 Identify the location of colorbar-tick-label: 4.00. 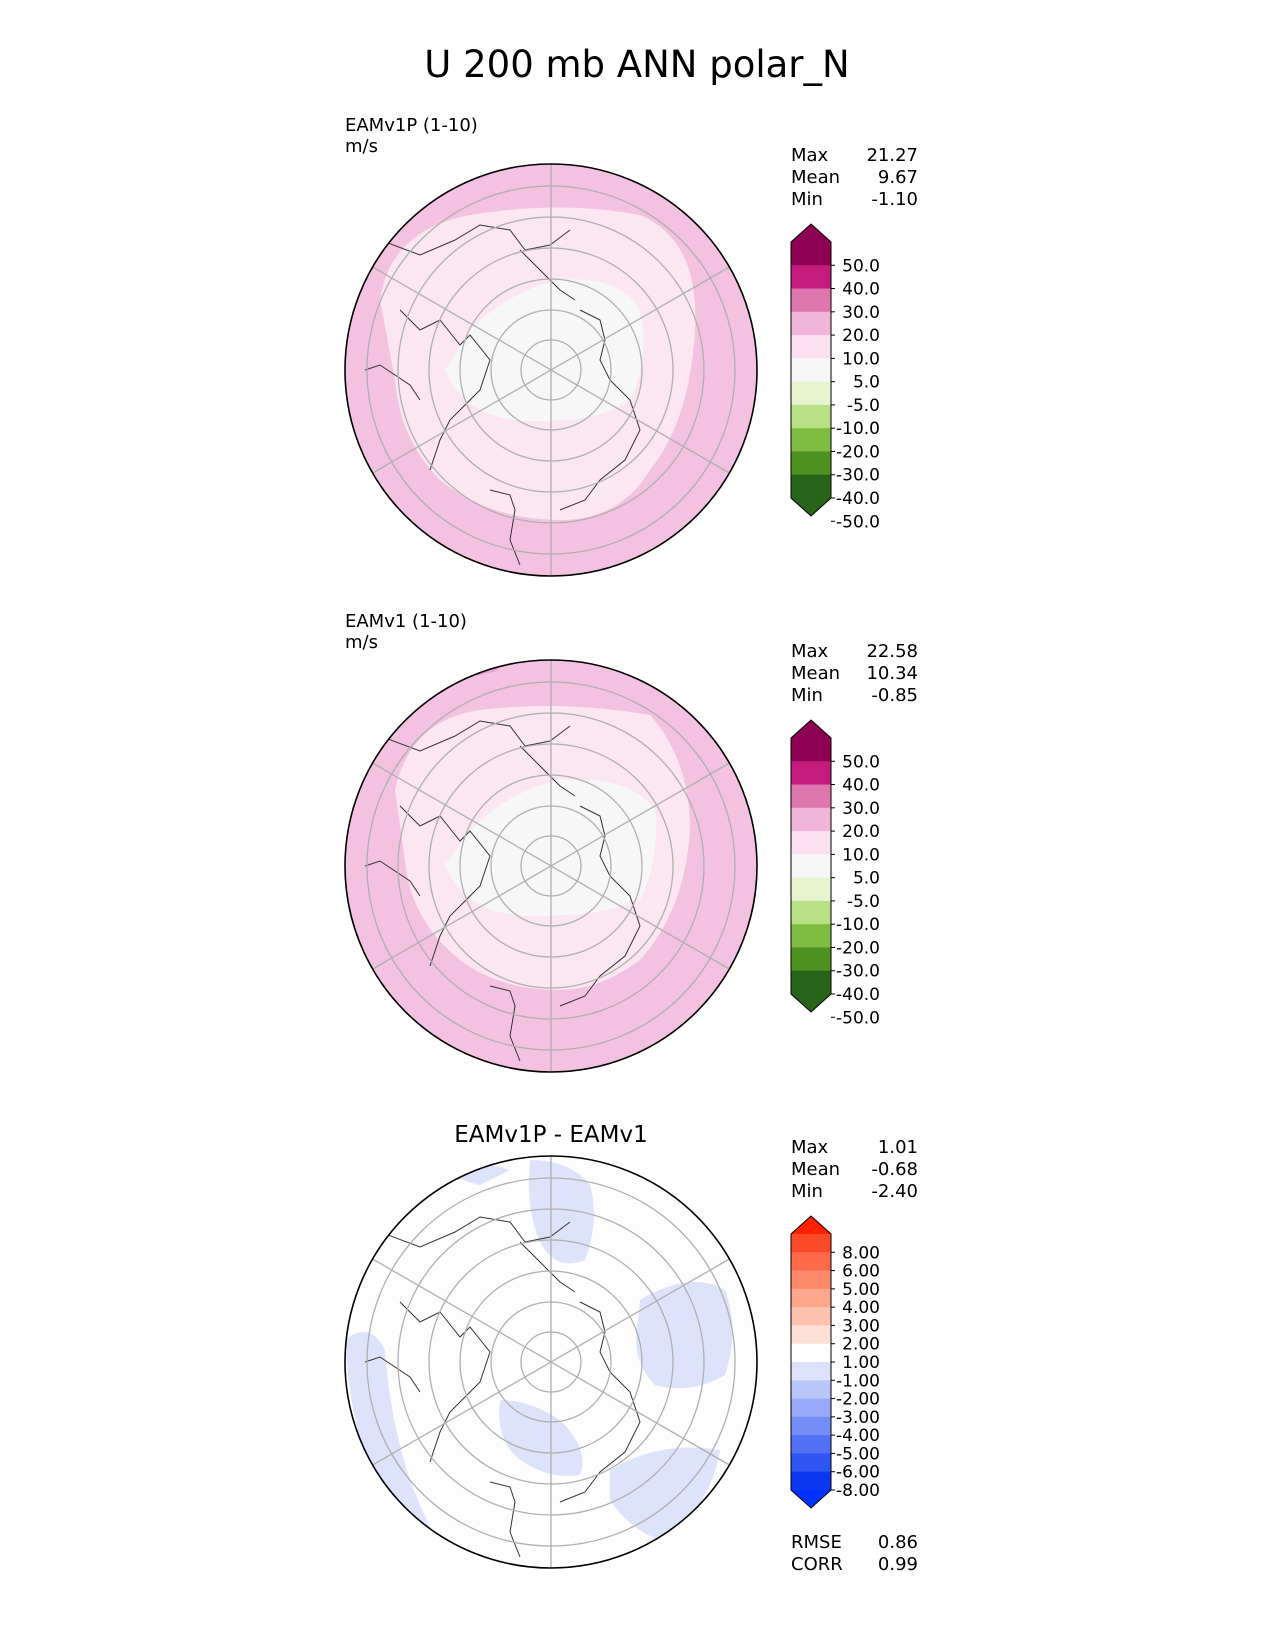
(861, 1308).